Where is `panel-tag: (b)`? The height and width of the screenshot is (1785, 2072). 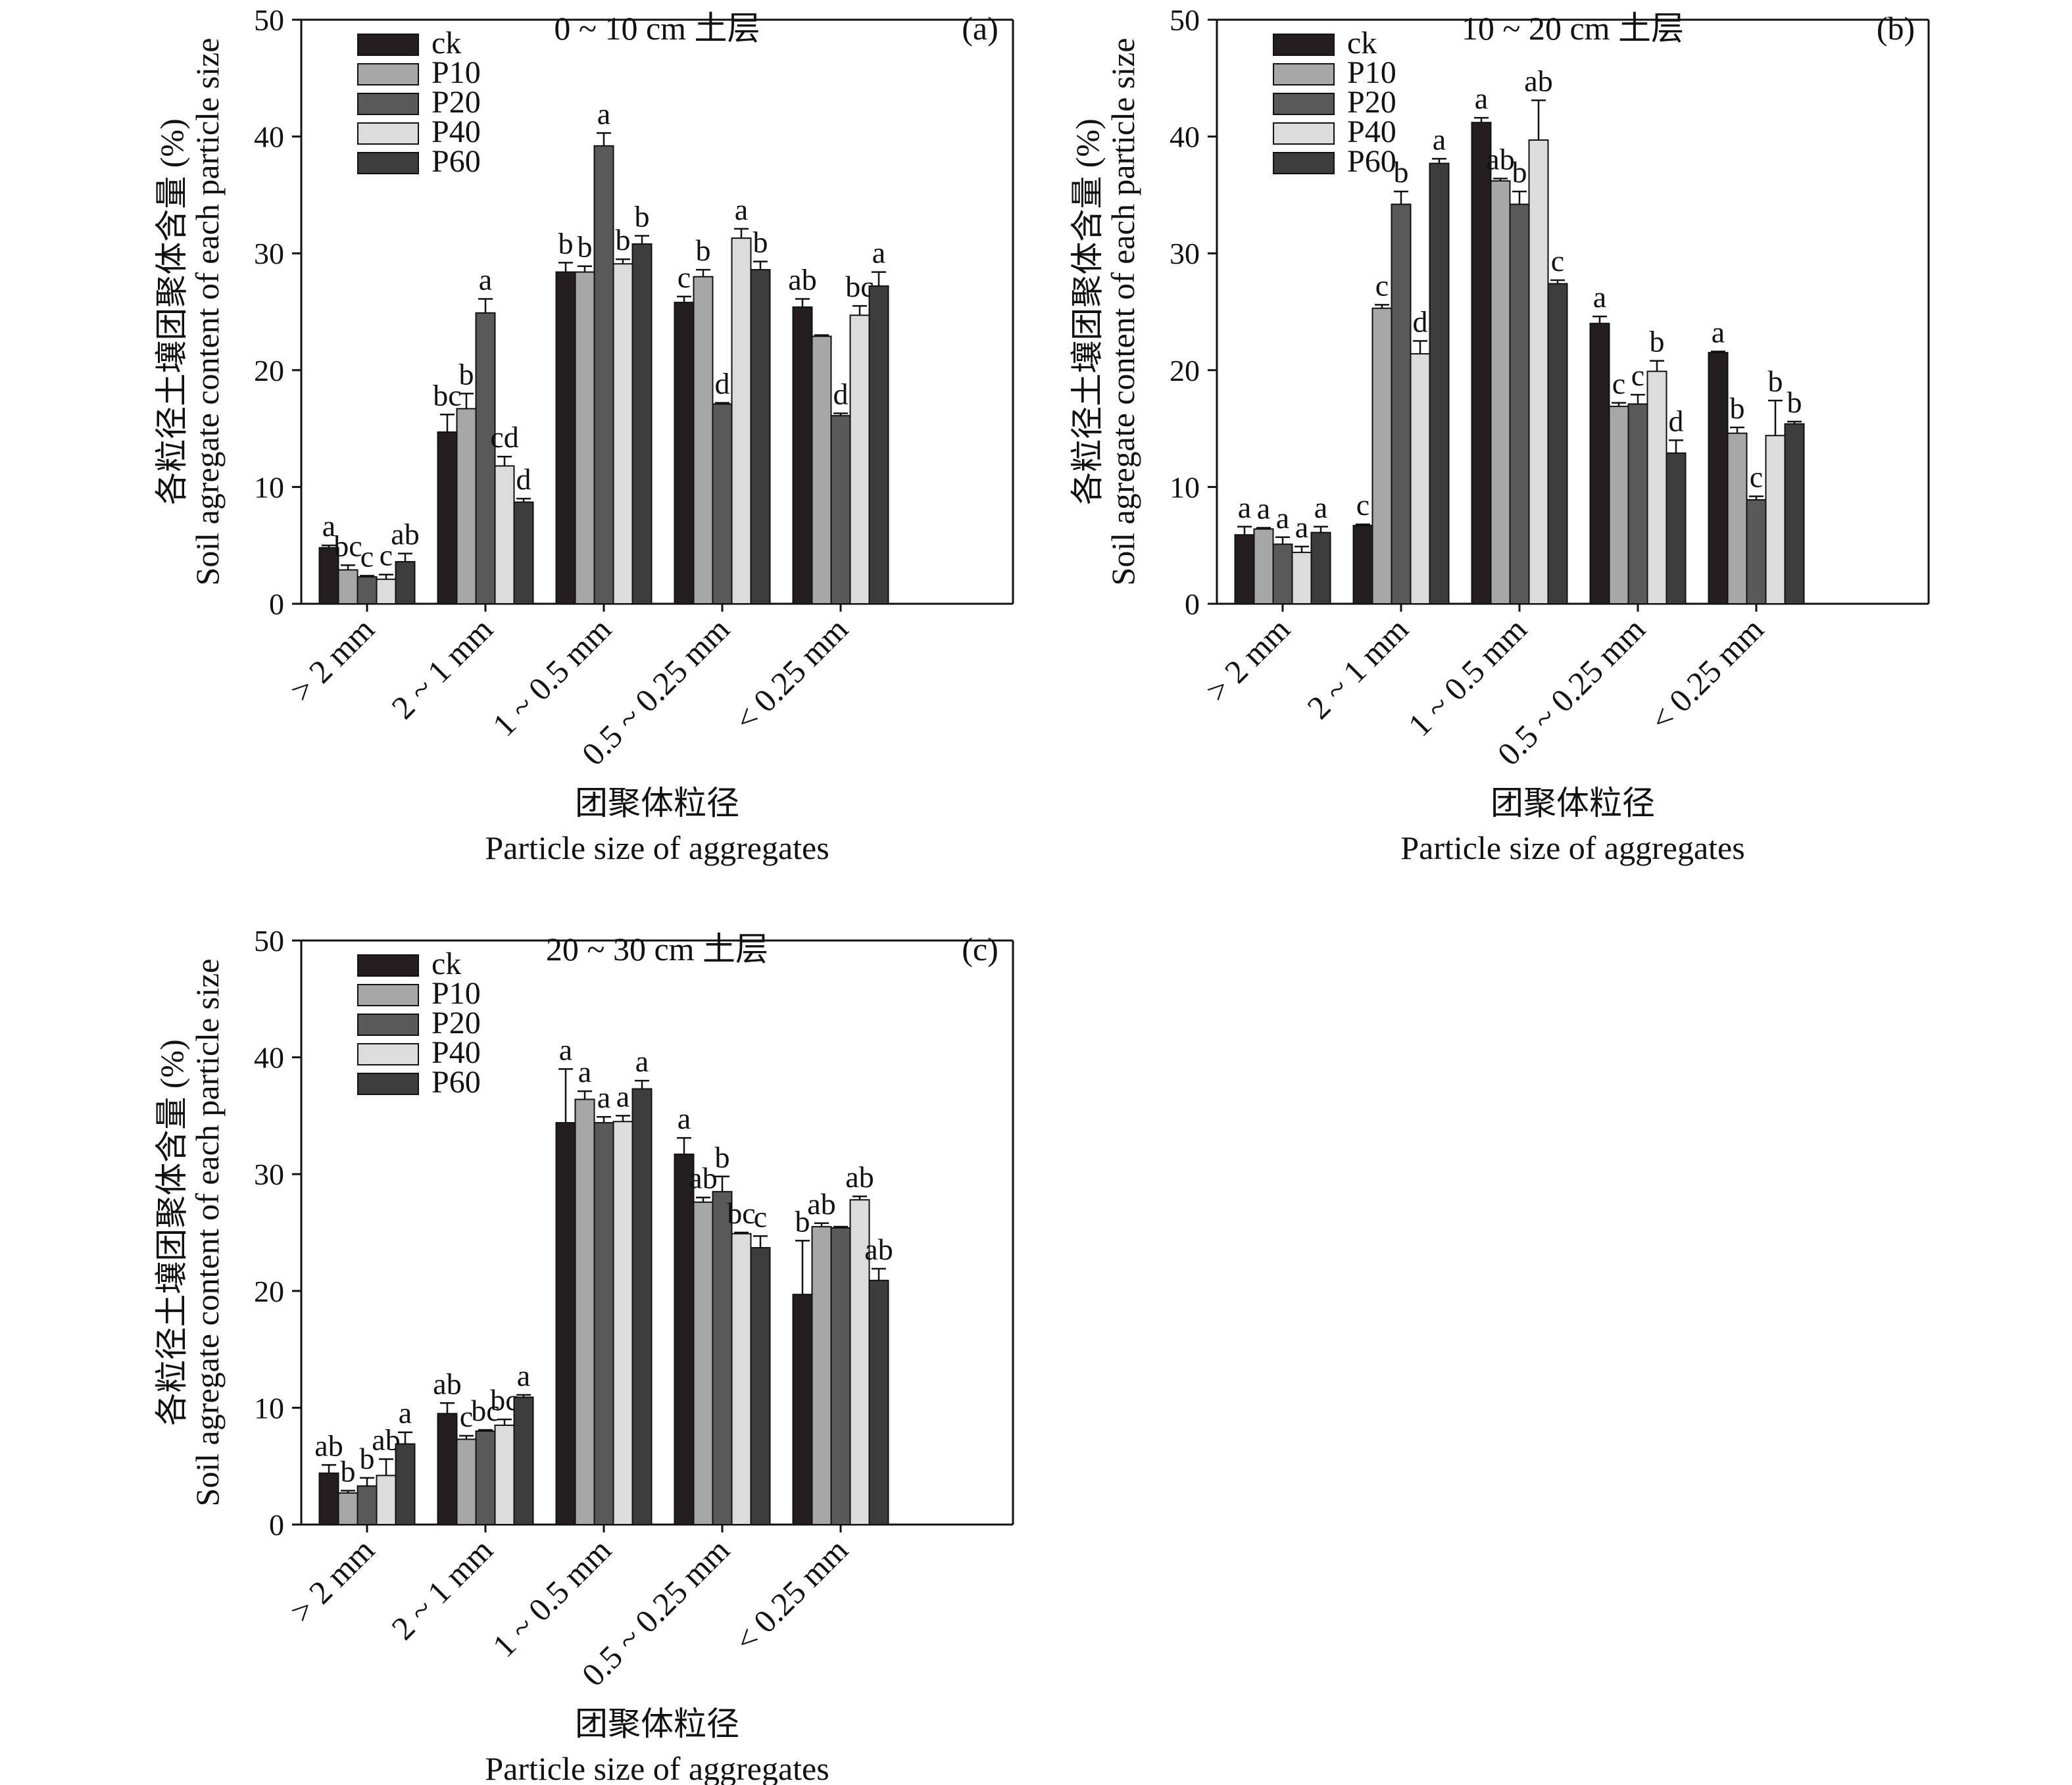 panel-tag: (b) is located at coordinates (1896, 28).